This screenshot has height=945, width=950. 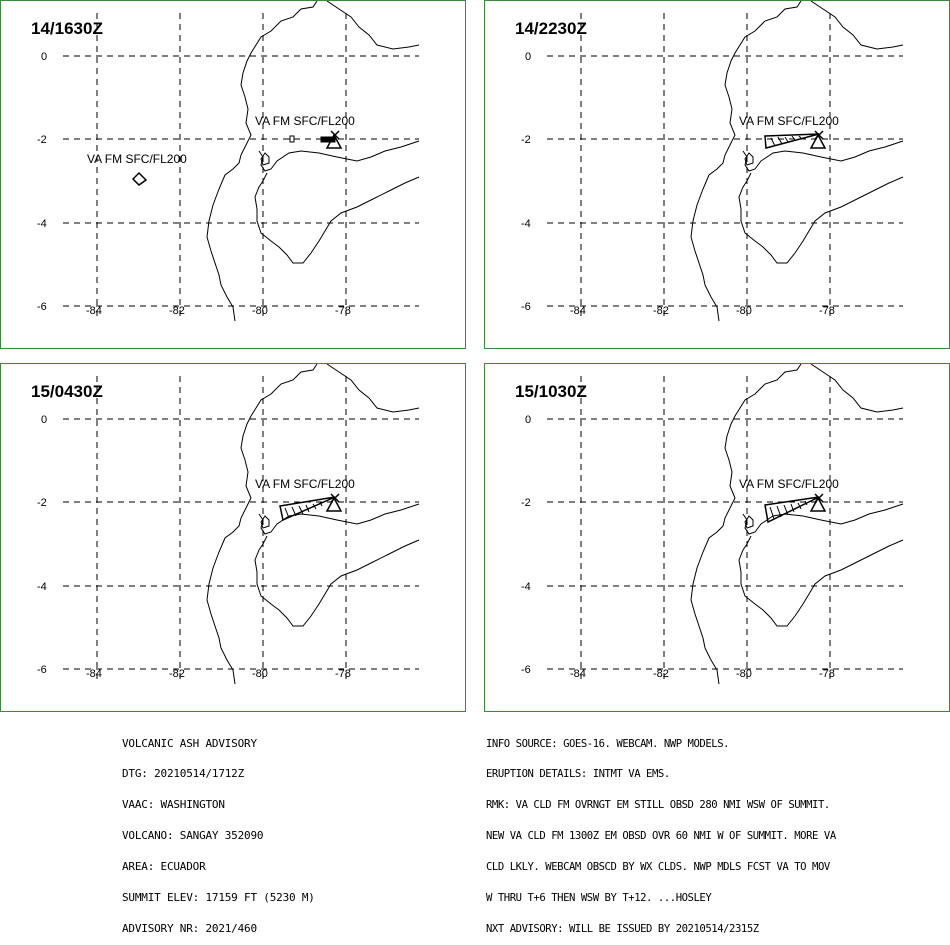 What do you see at coordinates (183, 774) in the screenshot?
I see `advisory-line: DTG: 20210514/1712Z` at bounding box center [183, 774].